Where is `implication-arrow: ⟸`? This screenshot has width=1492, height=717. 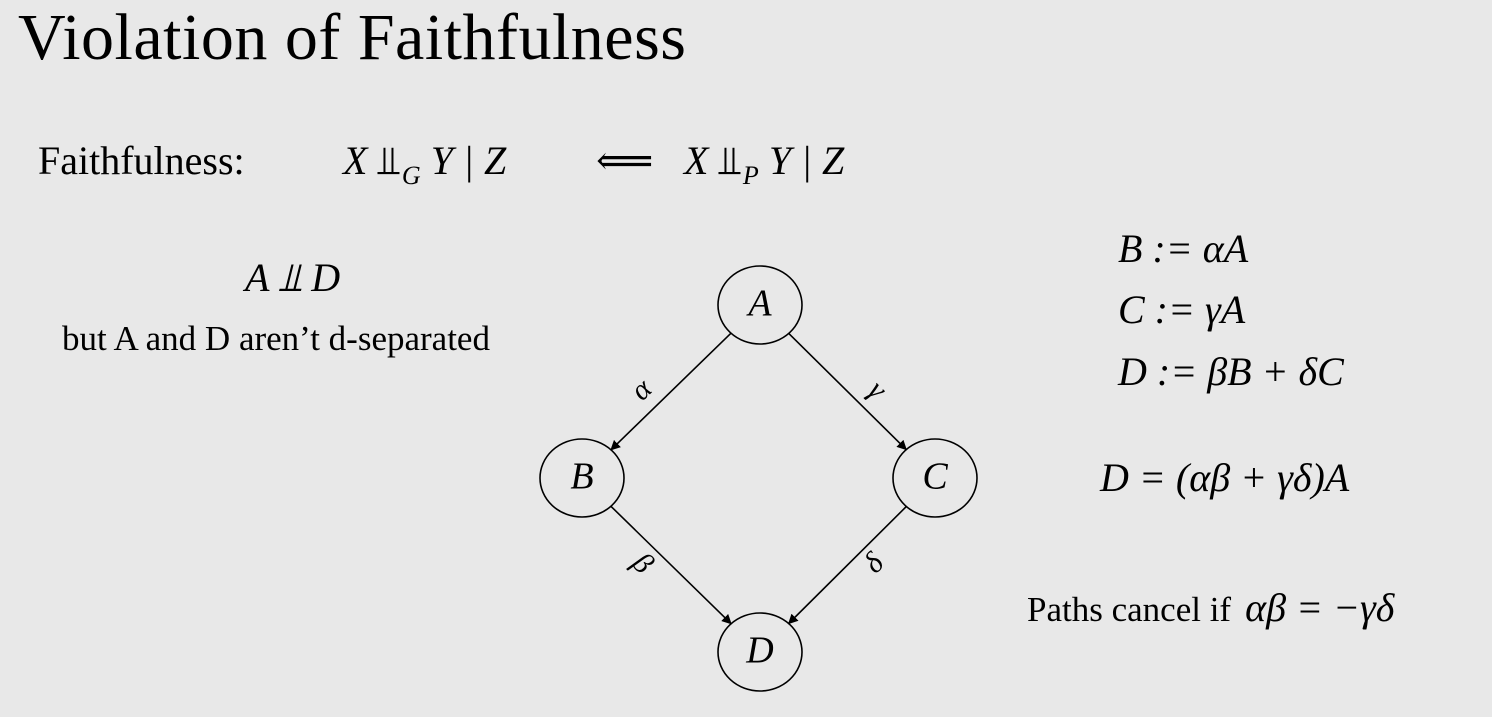 implication-arrow: ⟸ is located at coordinates (625, 160).